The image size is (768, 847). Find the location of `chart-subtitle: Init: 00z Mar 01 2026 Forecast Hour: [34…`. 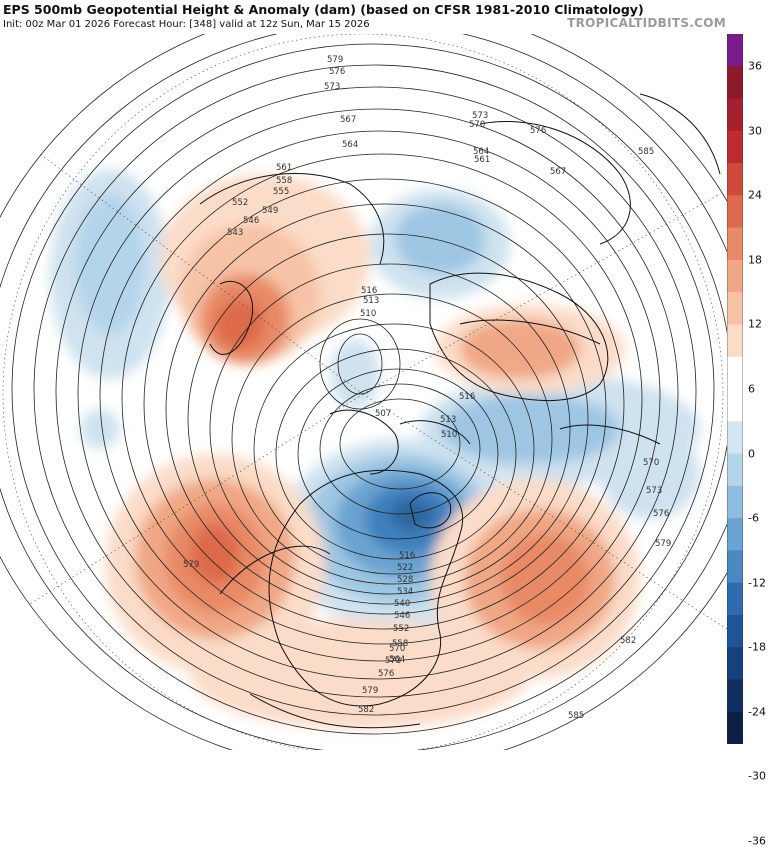

chart-subtitle: Init: 00z Mar 01 2026 Forecast Hour: [34… is located at coordinates (186, 24).